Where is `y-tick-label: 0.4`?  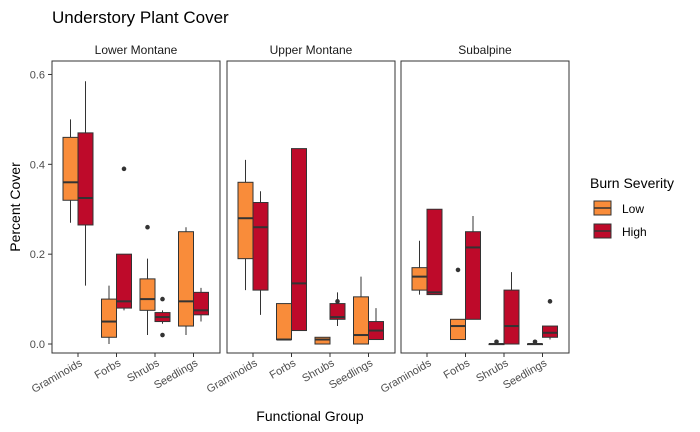
y-tick-label: 0.4 is located at coordinates (37, 165).